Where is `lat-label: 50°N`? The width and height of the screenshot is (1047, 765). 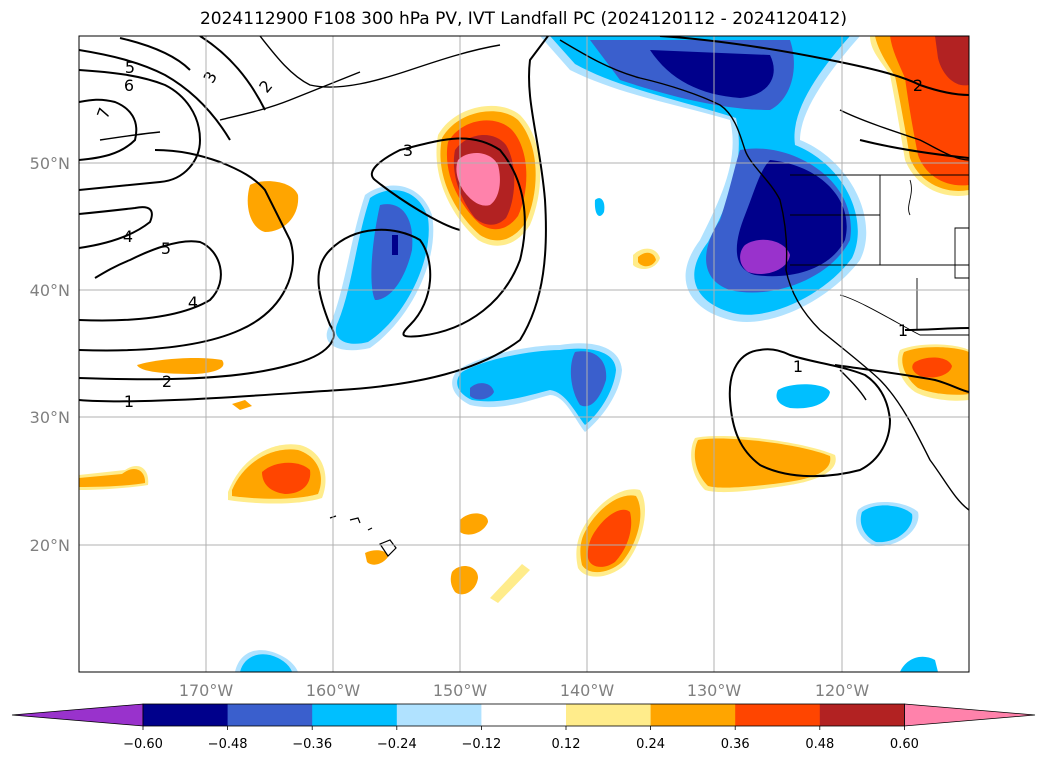
lat-label: 50°N is located at coordinates (50, 163).